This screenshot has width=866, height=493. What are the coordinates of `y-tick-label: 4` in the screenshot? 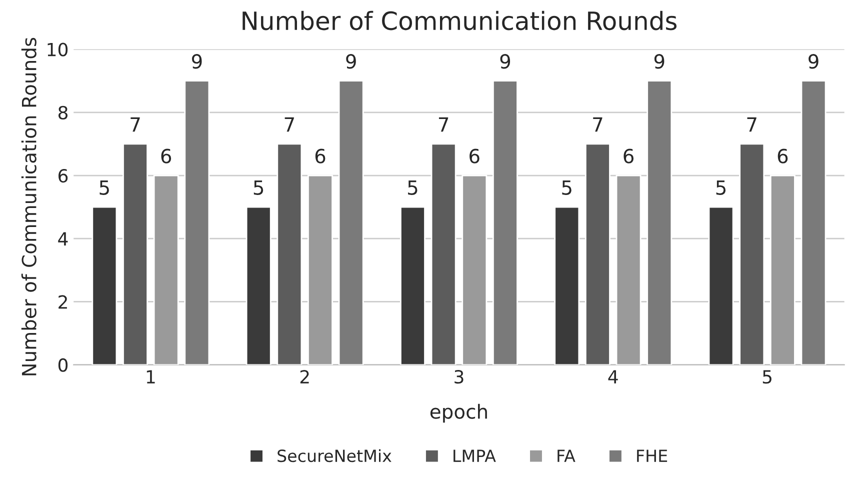 It's located at (63, 239).